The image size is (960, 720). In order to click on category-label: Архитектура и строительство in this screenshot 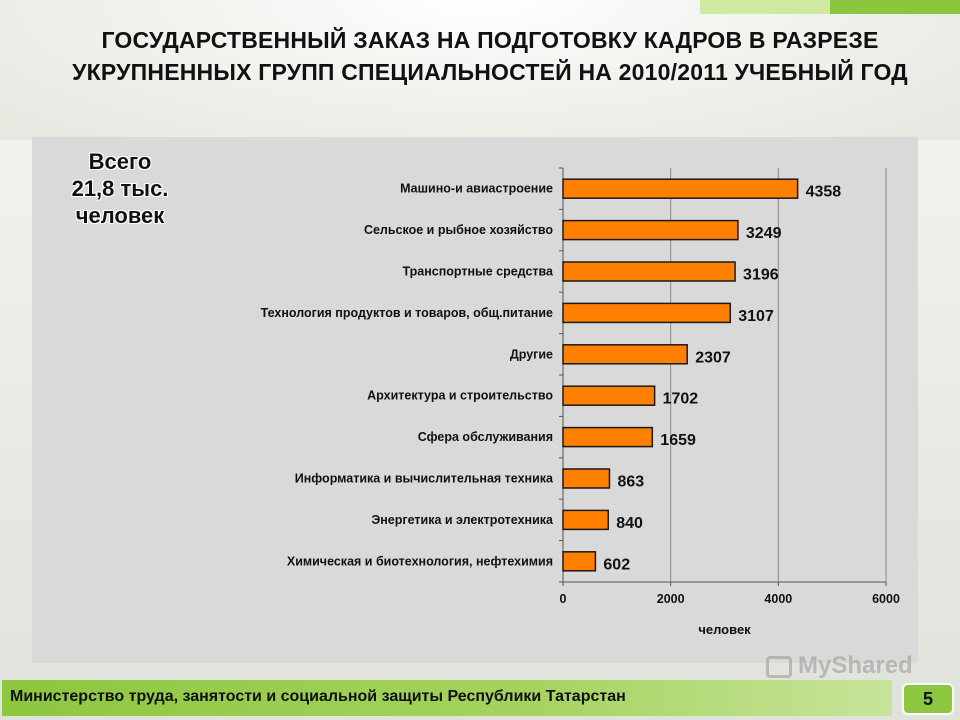, I will do `click(460, 396)`.